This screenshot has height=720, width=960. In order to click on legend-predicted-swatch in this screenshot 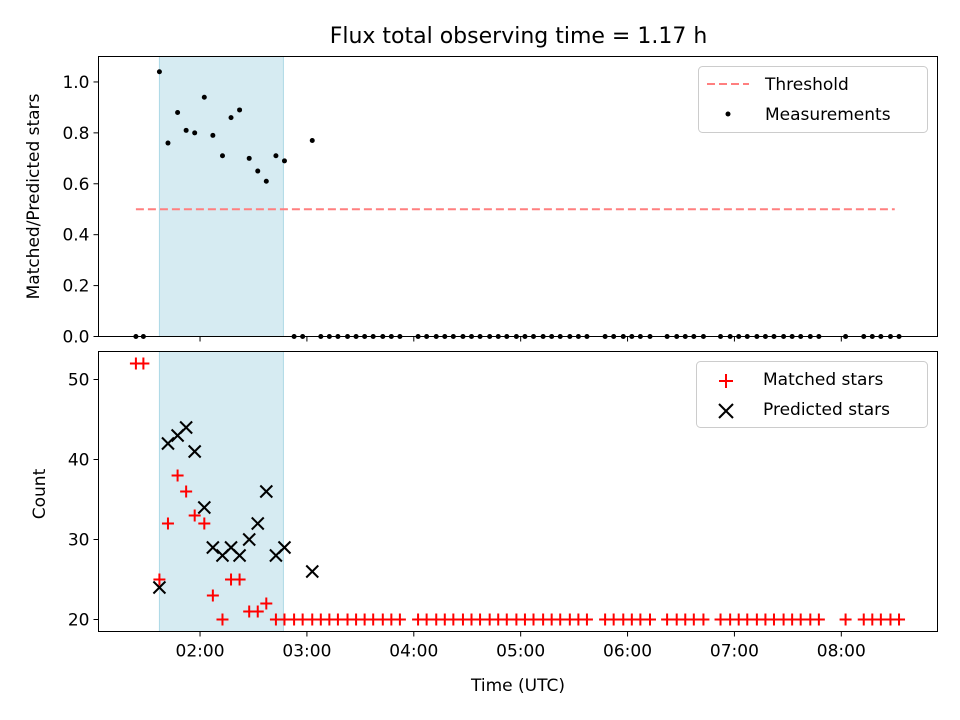, I will do `click(726, 411)`.